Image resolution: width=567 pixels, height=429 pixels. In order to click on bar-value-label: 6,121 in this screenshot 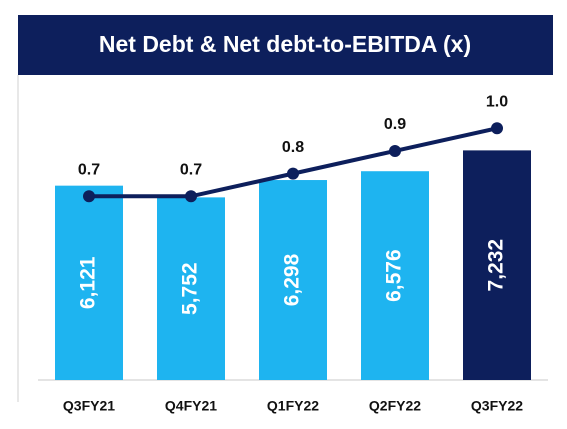, I will do `click(88, 282)`.